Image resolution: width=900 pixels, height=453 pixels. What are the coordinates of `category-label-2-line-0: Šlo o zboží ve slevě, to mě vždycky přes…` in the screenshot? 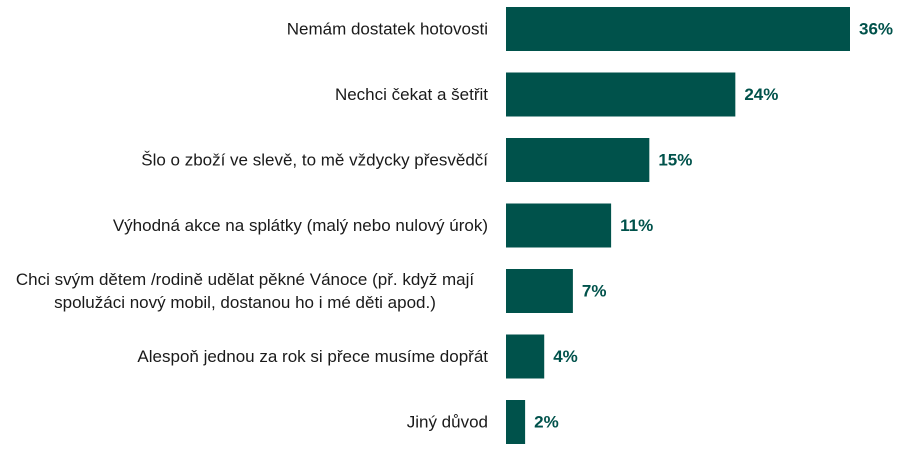 It's located at (314, 160).